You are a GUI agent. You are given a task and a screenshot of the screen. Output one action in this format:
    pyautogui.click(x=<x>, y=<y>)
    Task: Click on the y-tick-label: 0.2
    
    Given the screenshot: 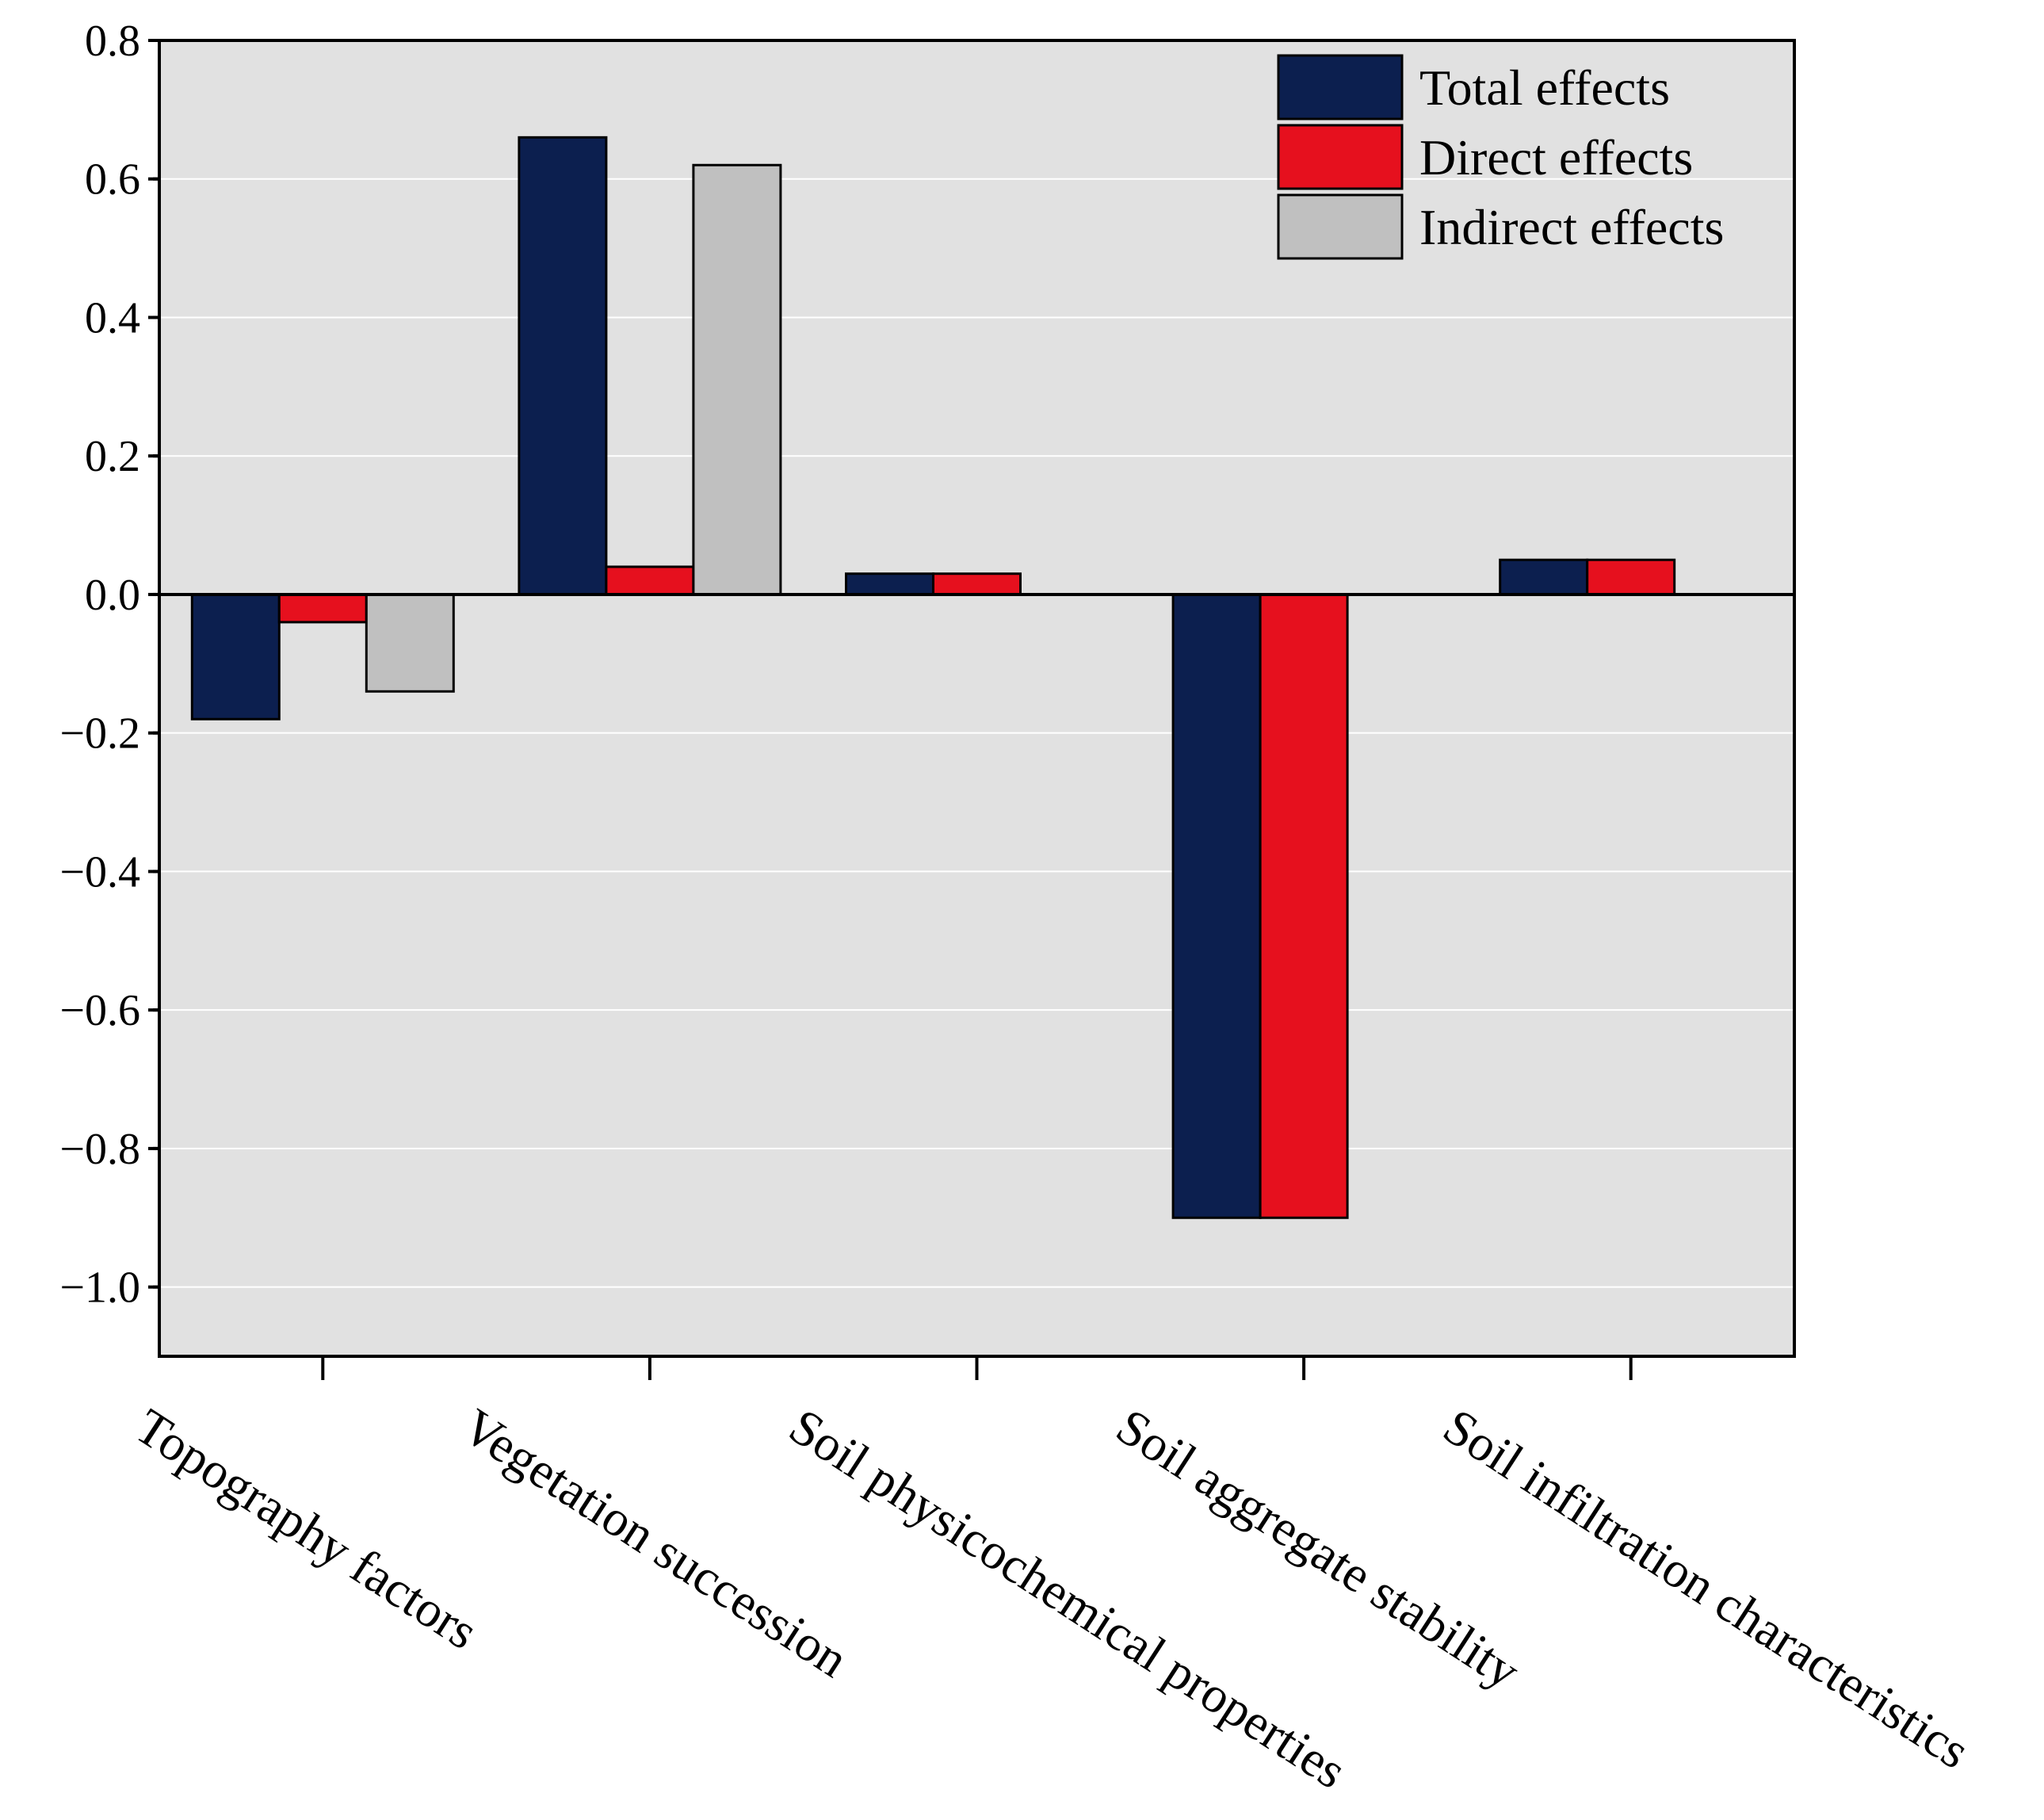 What is the action you would take?
    pyautogui.click(x=113, y=456)
    